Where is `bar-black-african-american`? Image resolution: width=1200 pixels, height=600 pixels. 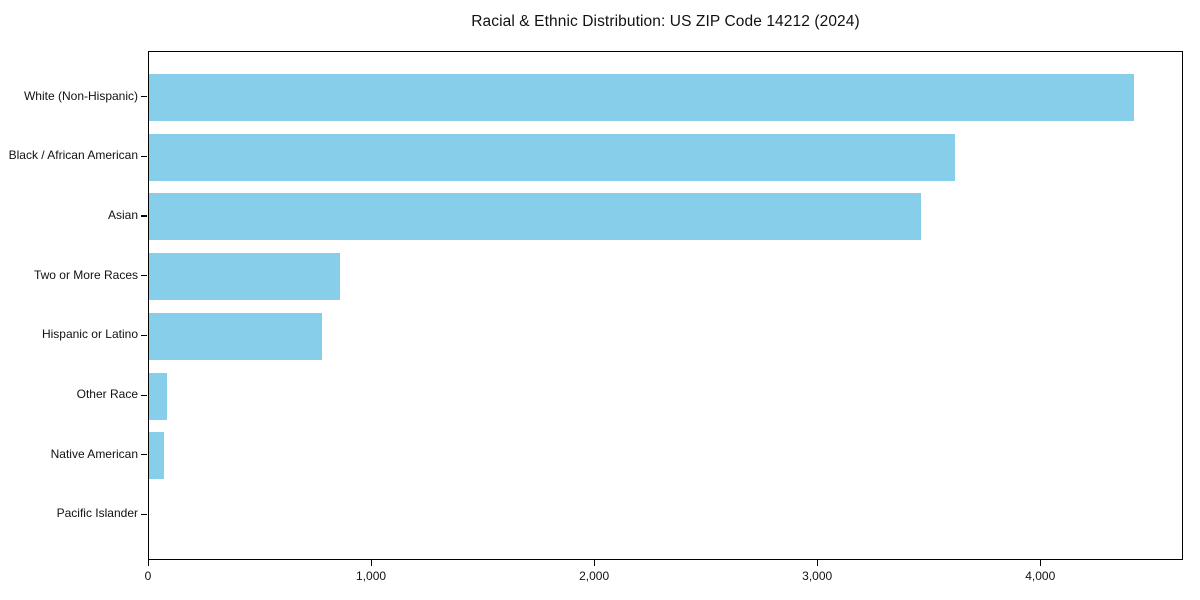
bar-black-african-american is located at coordinates (552, 157).